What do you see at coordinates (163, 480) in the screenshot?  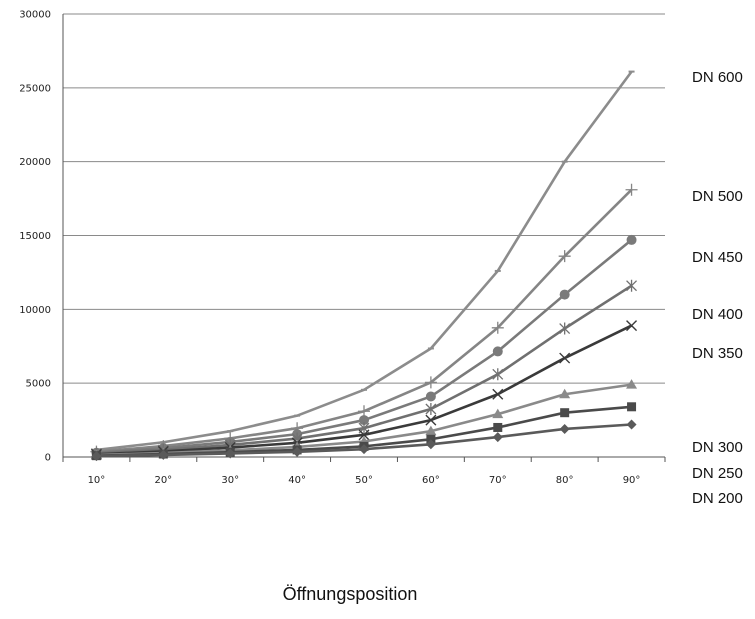 I see `x-tick-label: 20°` at bounding box center [163, 480].